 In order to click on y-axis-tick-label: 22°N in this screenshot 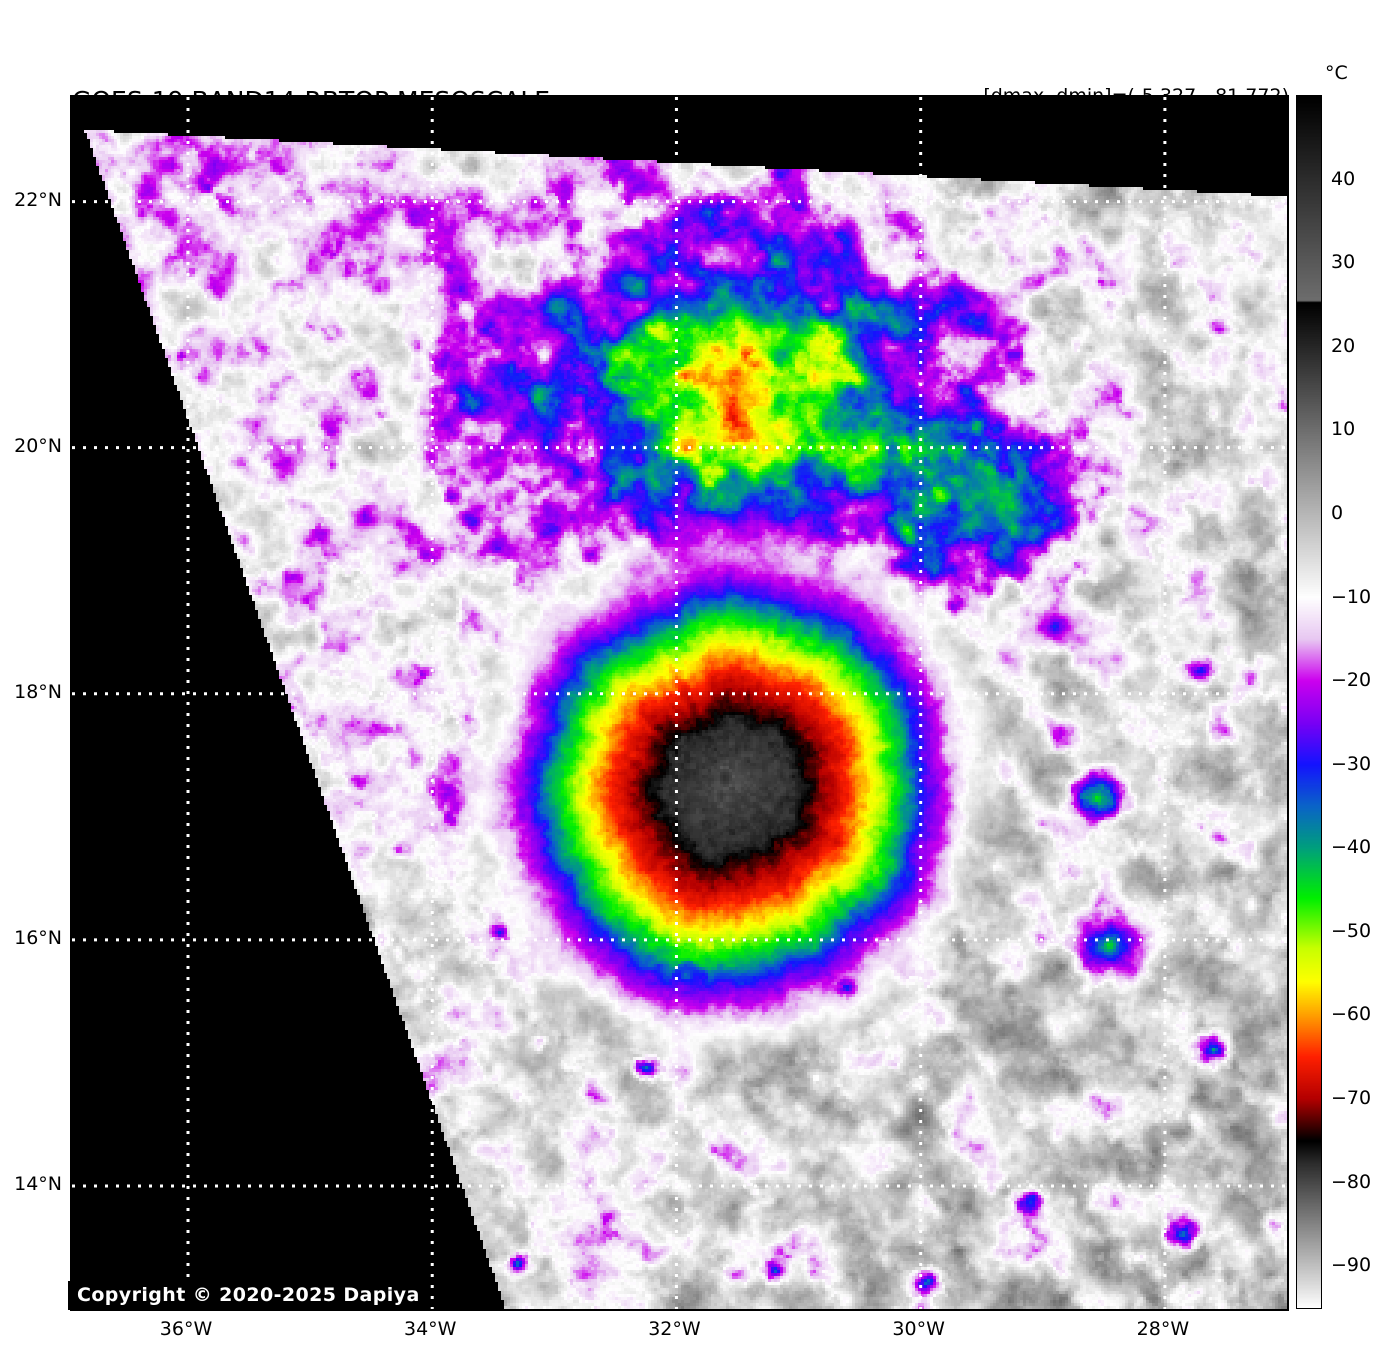, I will do `click(38, 199)`.